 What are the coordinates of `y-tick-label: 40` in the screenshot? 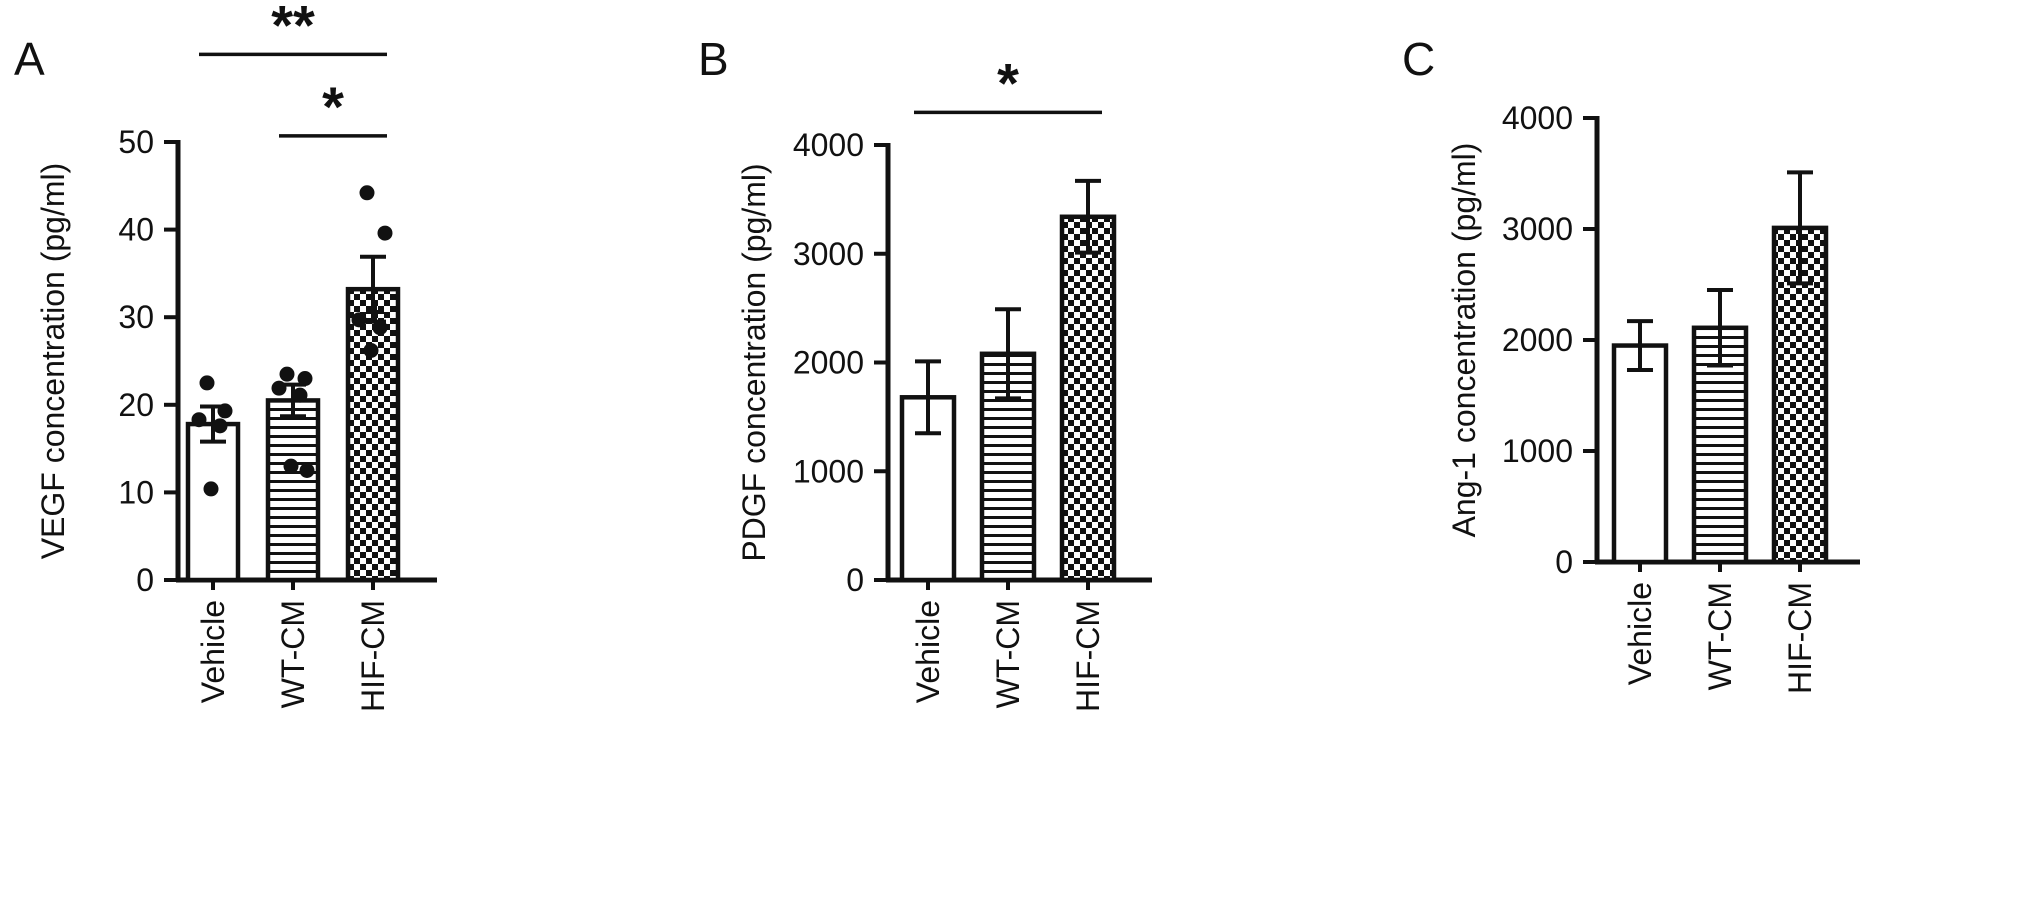 It's located at (136, 230).